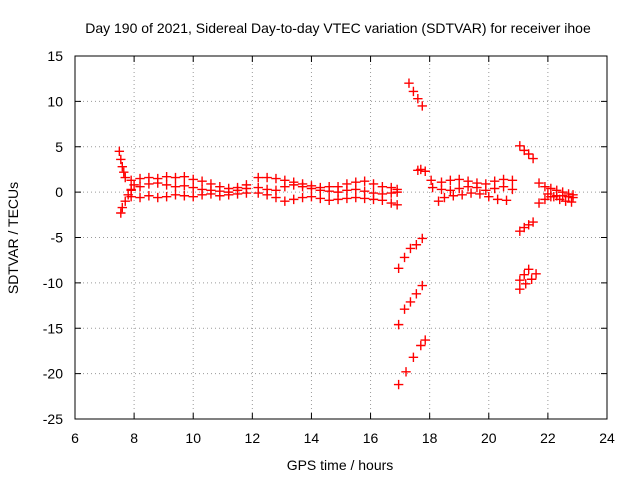 This screenshot has height=480, width=640. I want to click on y-tick-label: 15, so click(55, 56).